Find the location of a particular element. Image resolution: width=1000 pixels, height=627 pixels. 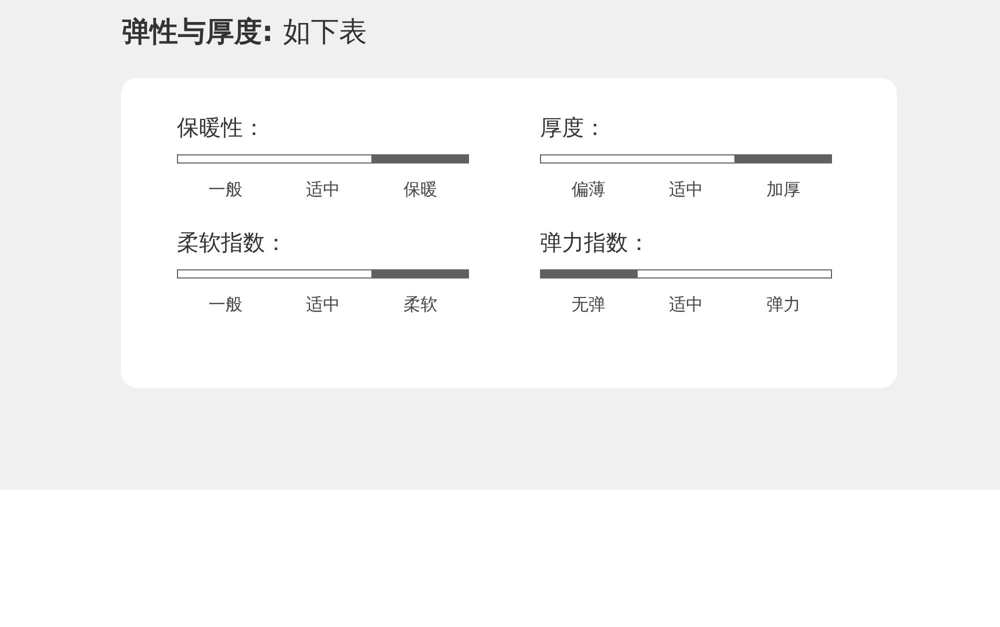

x-tick-label: 加厚 is located at coordinates (783, 190).